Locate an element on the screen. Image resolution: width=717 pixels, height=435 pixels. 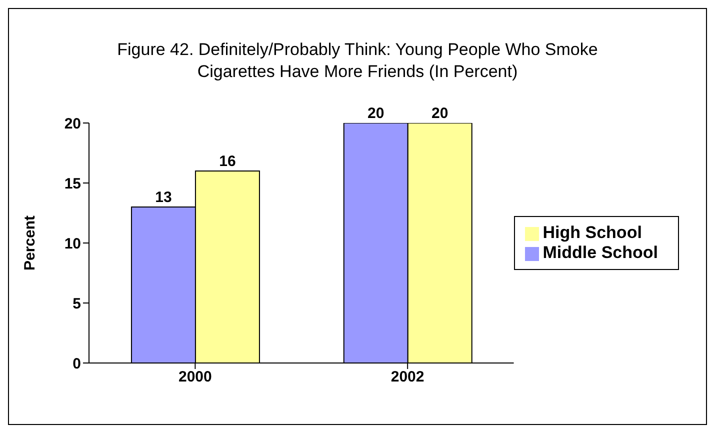
x-tick-label: 2000 is located at coordinates (195, 377).